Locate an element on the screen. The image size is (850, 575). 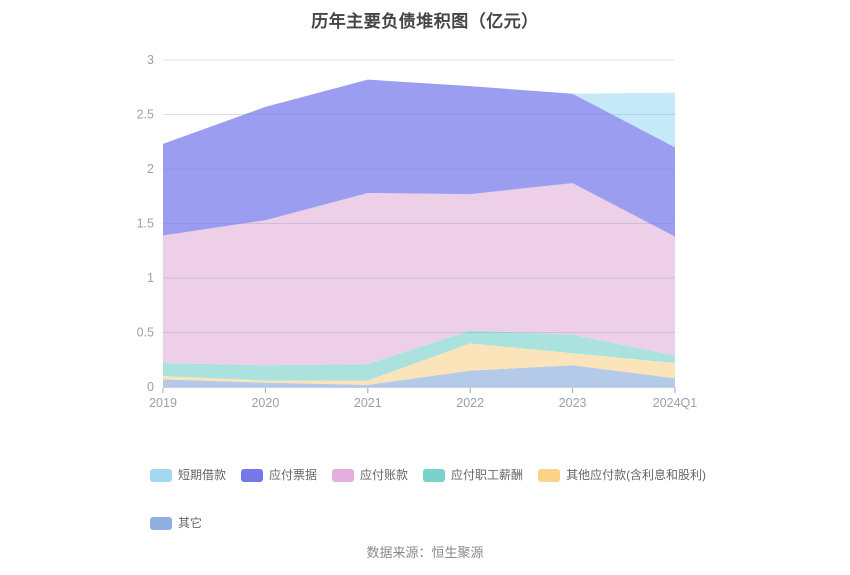
x-axis-label: 2023 is located at coordinates (573, 403).